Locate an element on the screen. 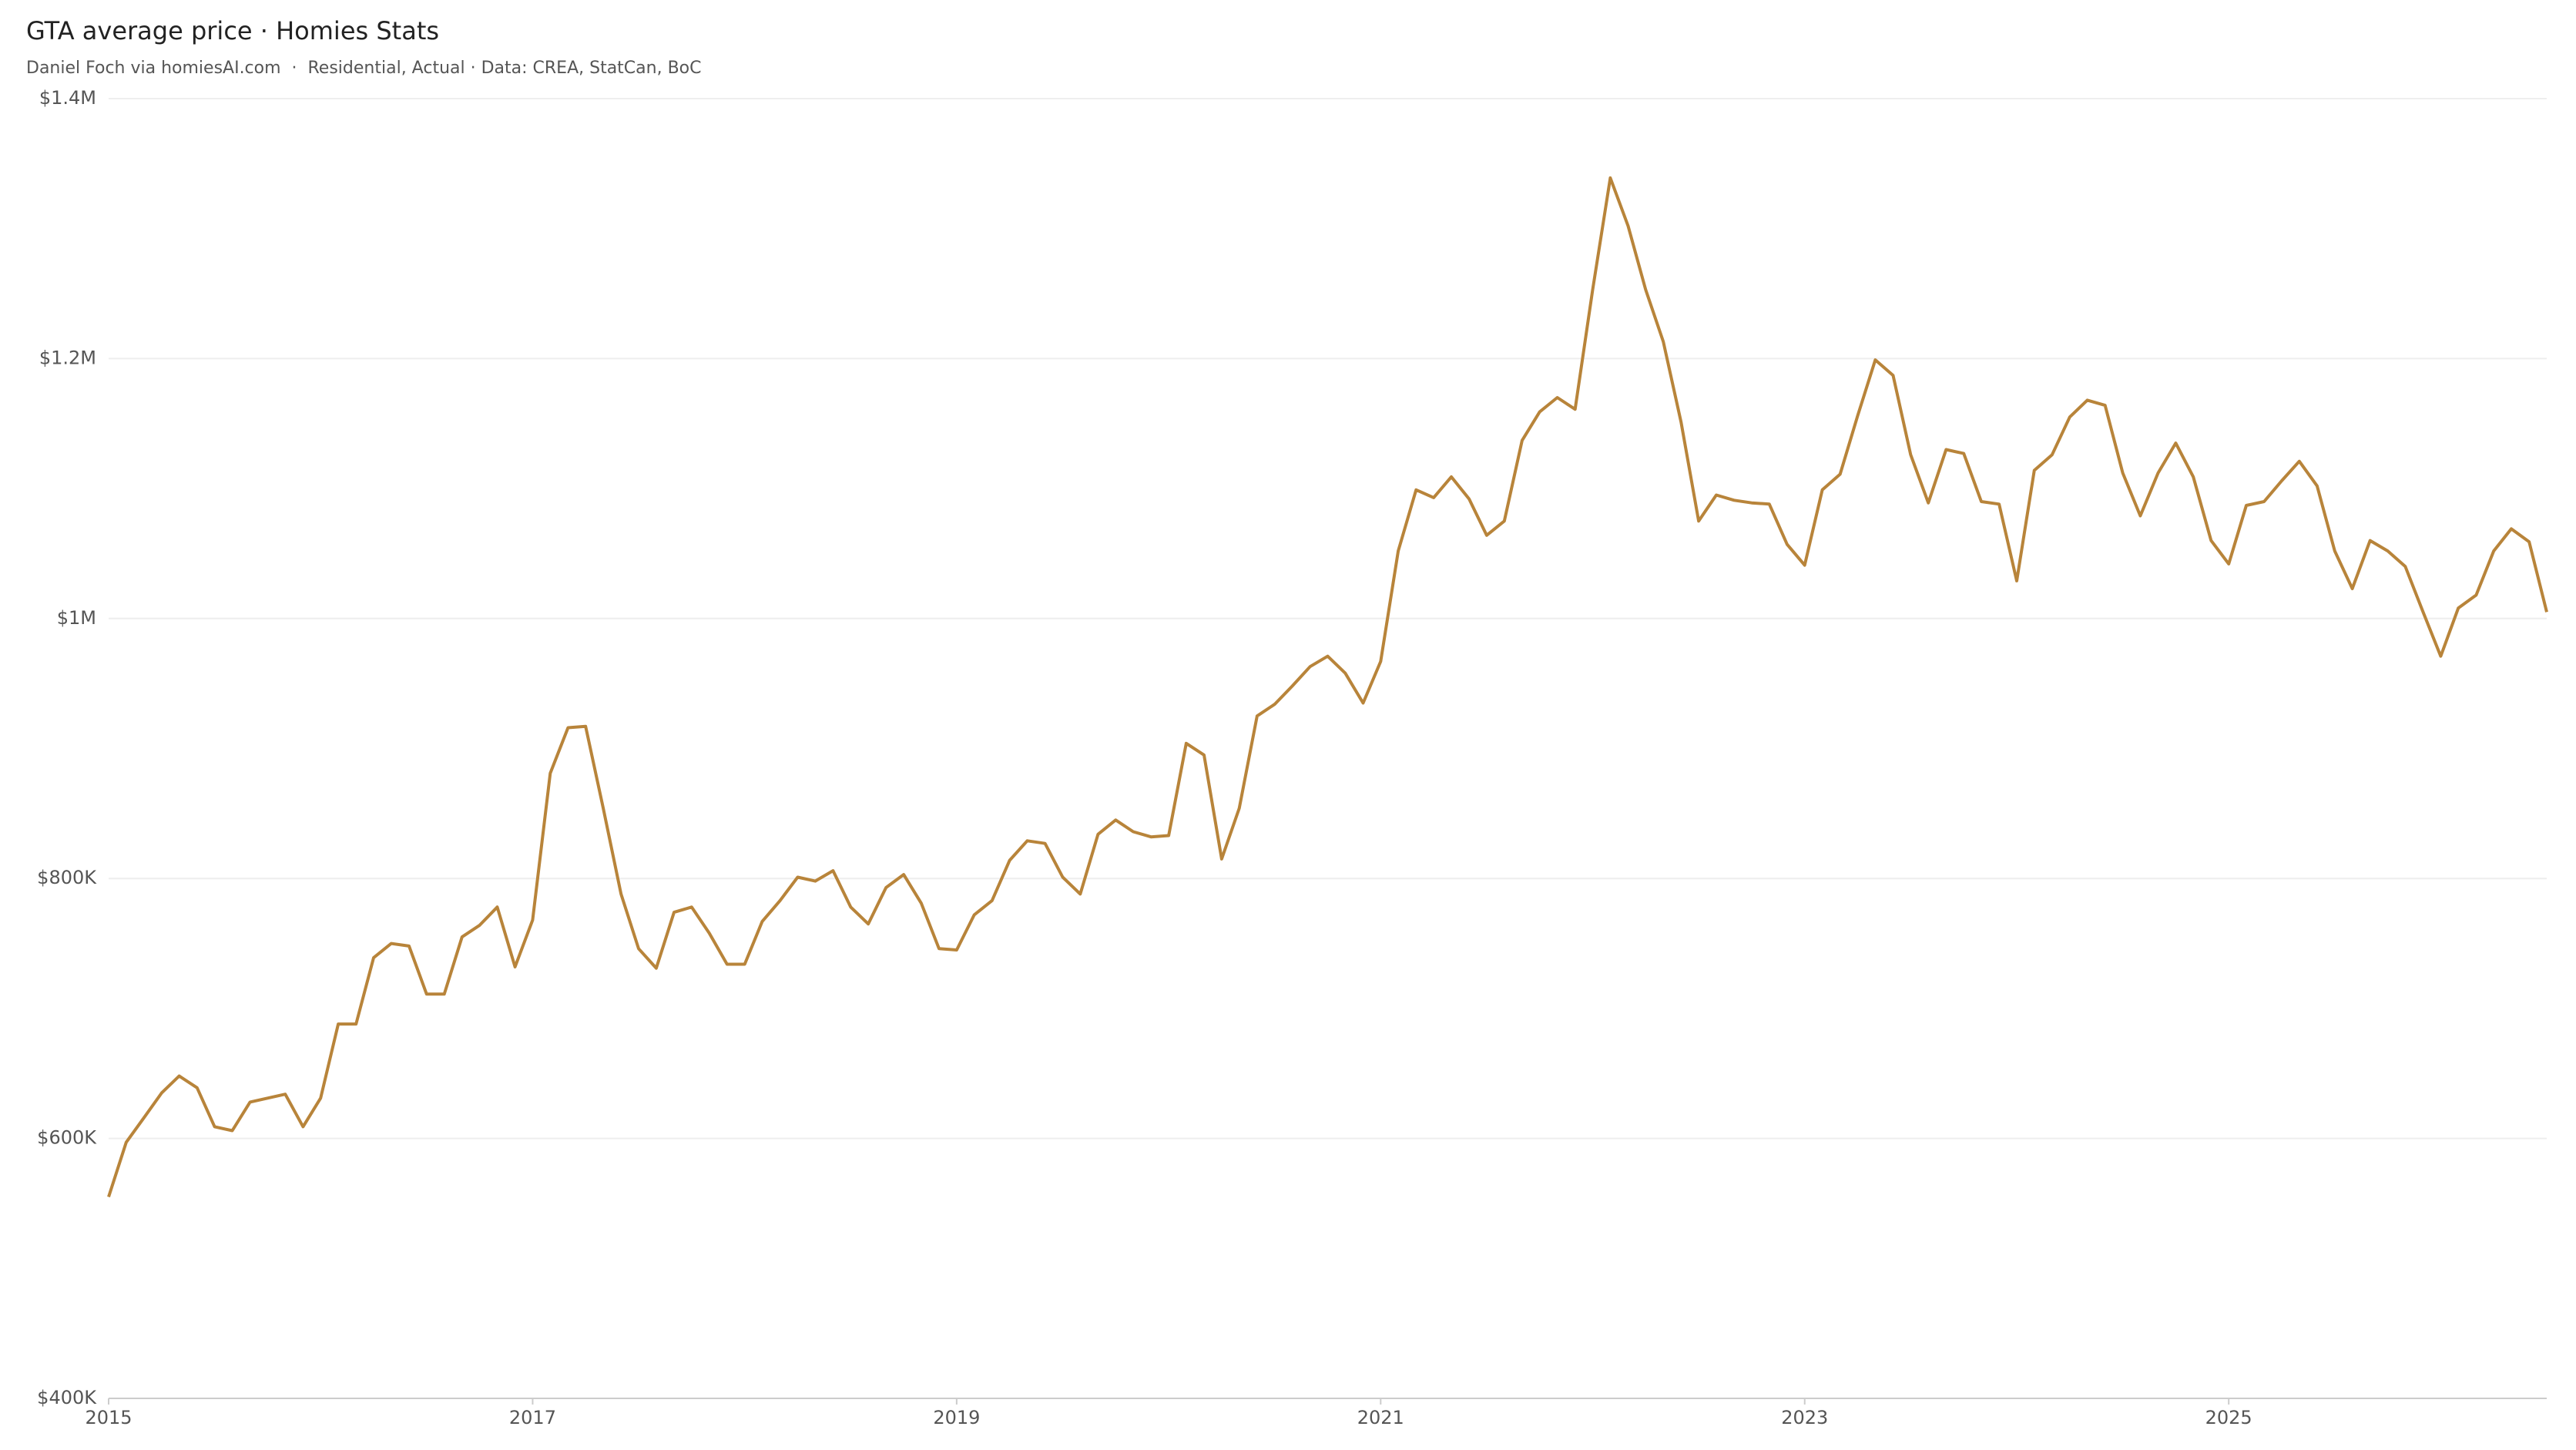 The height and width of the screenshot is (1450, 2576). chart-title: GTA average price · Homies Stats is located at coordinates (232, 30).